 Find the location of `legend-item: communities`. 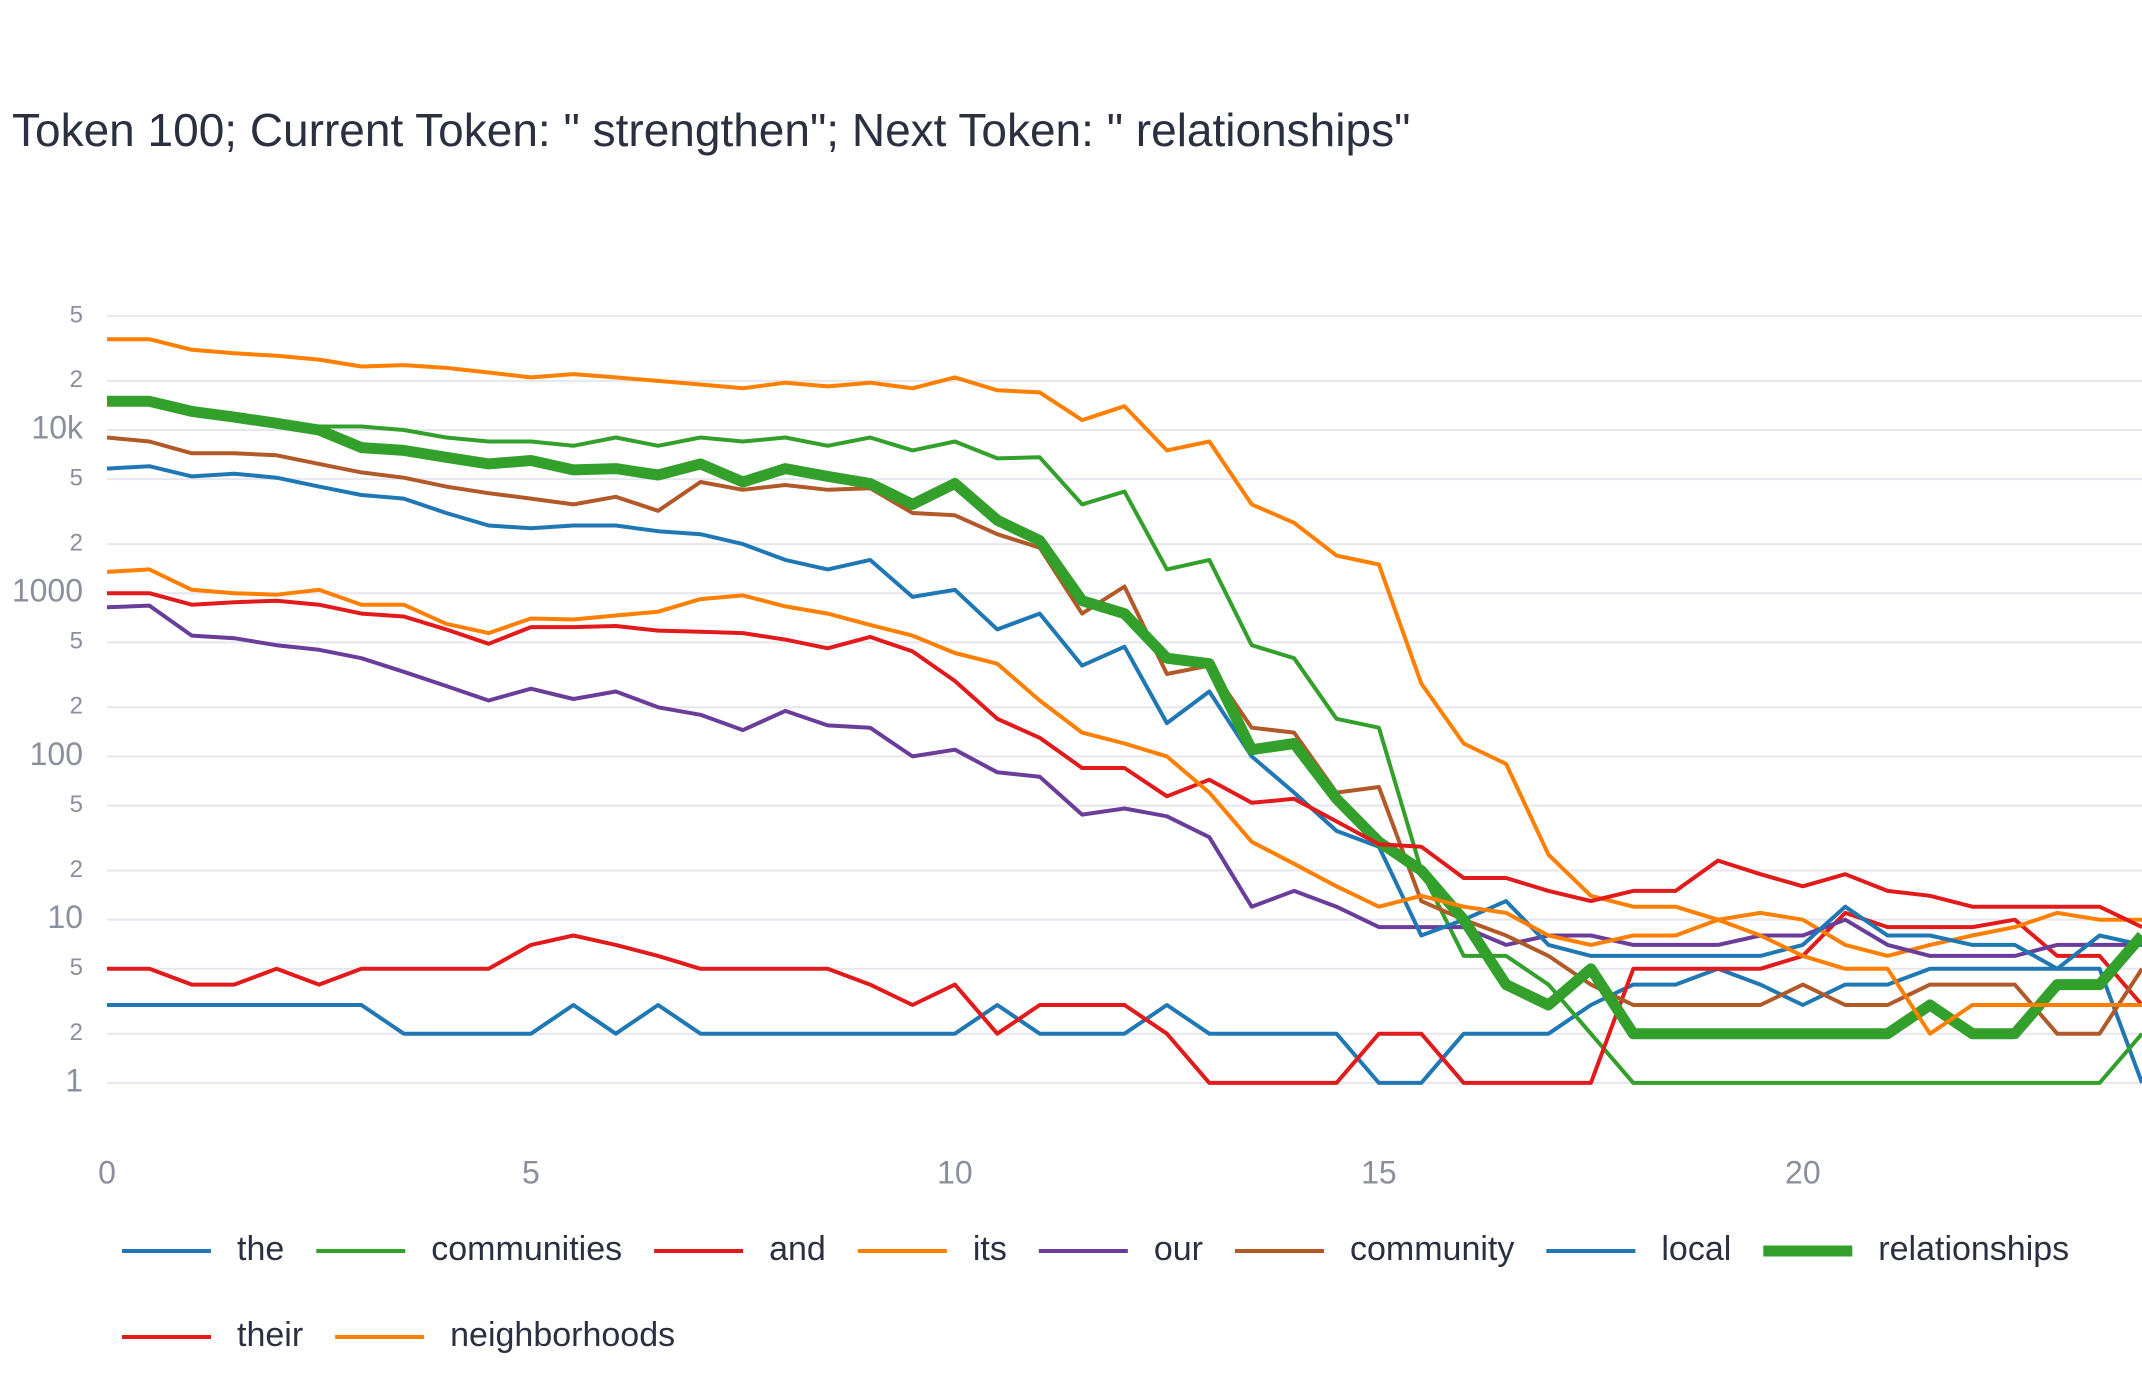

legend-item: communities is located at coordinates (469, 1249).